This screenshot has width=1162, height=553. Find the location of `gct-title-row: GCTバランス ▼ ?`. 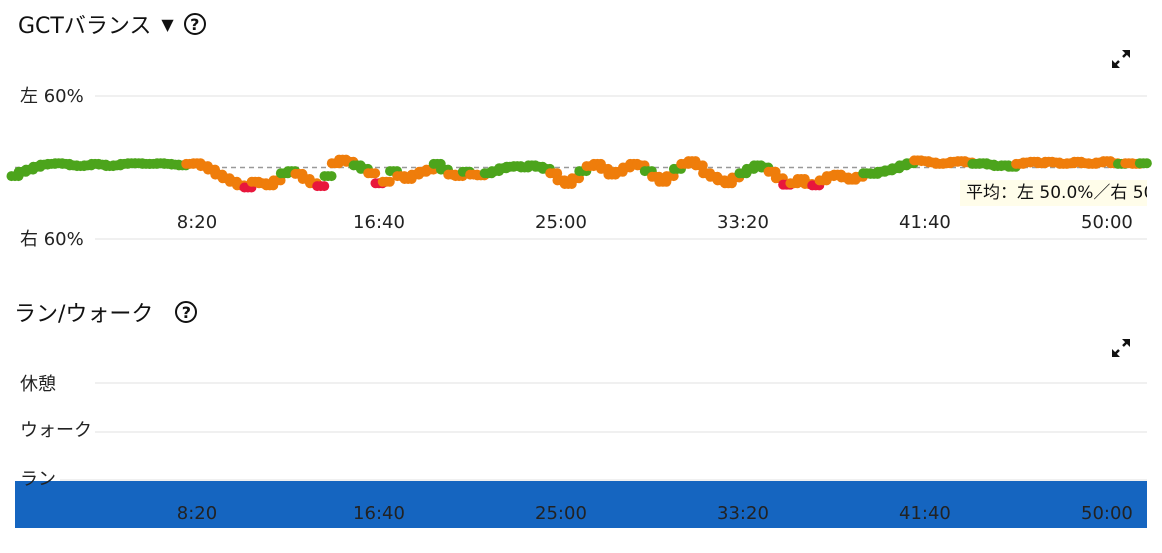

gct-title-row: GCTバランス ▼ ? is located at coordinates (112, 24).